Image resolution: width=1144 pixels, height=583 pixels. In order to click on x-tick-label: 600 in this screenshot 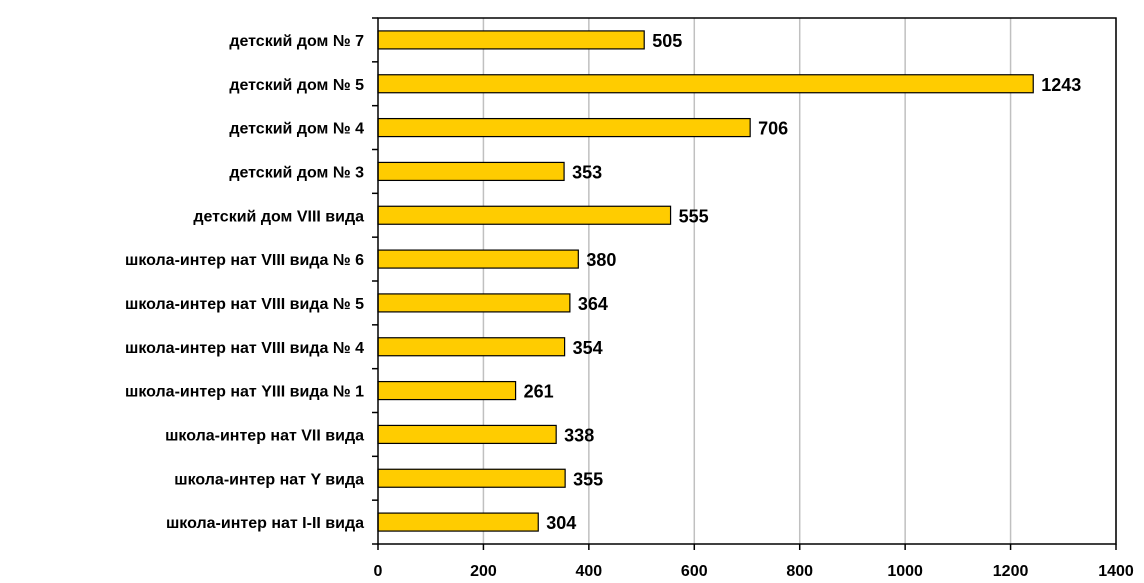, I will do `click(694, 571)`.